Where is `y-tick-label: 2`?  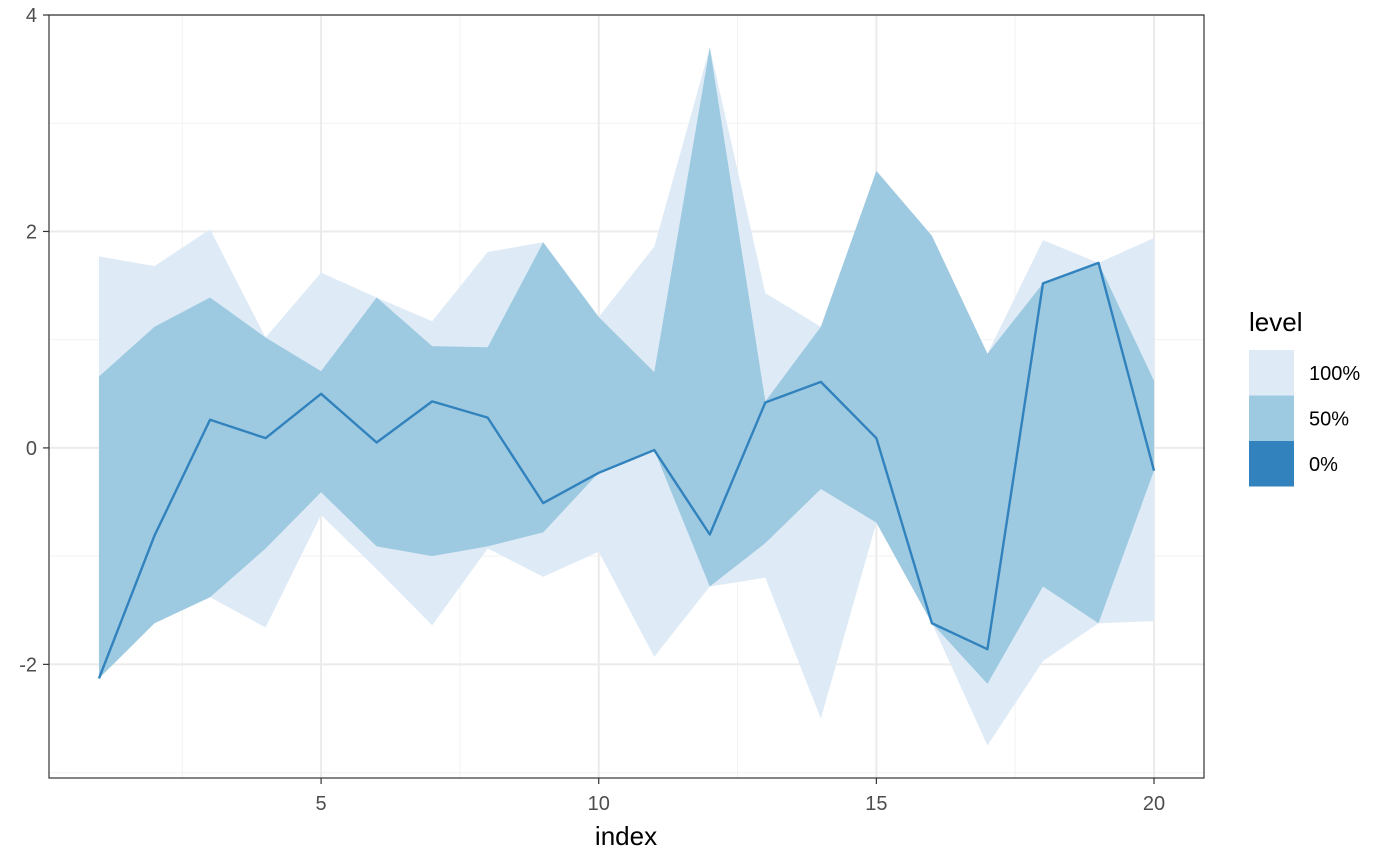 y-tick-label: 2 is located at coordinates (31, 232).